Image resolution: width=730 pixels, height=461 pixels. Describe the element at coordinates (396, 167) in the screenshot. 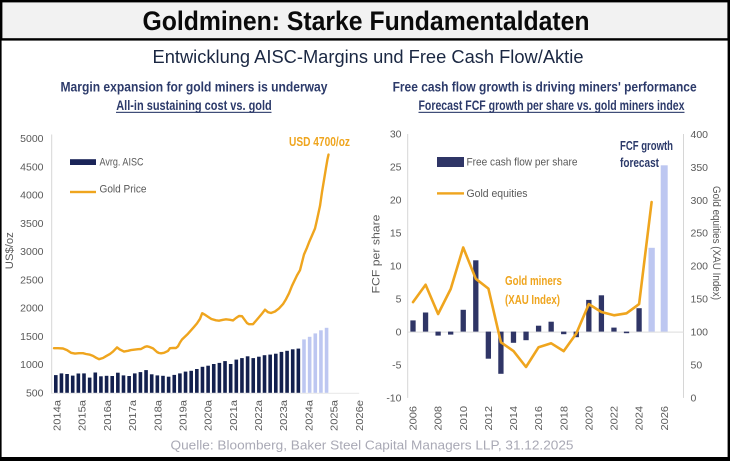

I see `svg-text: 25` at that location.